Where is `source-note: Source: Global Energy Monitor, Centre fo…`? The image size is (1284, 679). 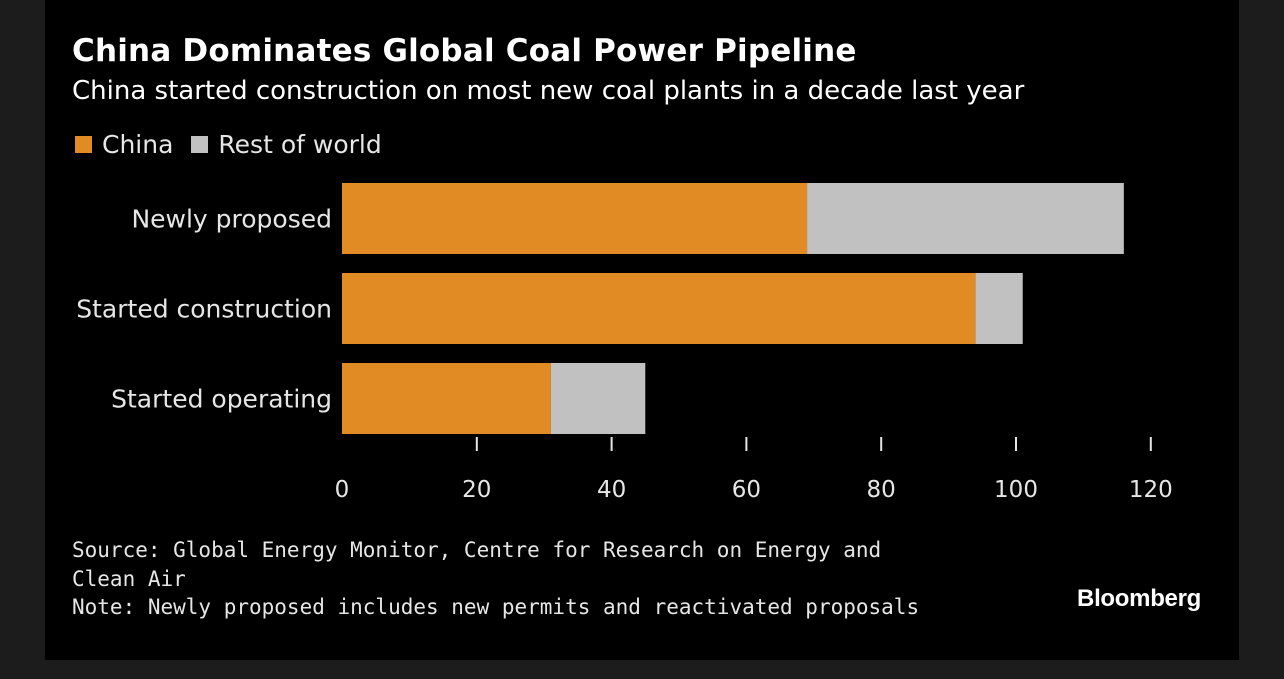
source-note: Source: Global Energy Monitor, Centre fo… is located at coordinates (512, 579).